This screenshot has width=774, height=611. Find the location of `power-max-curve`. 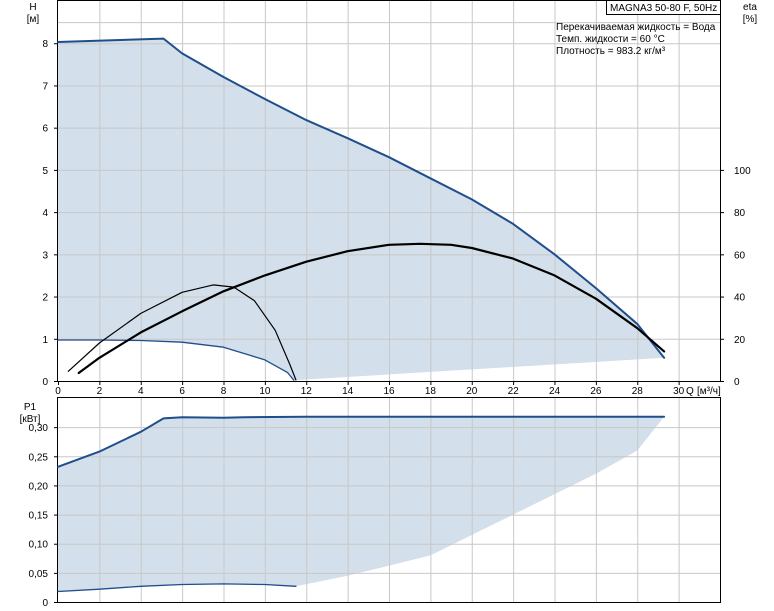

power-max-curve is located at coordinates (361, 441).